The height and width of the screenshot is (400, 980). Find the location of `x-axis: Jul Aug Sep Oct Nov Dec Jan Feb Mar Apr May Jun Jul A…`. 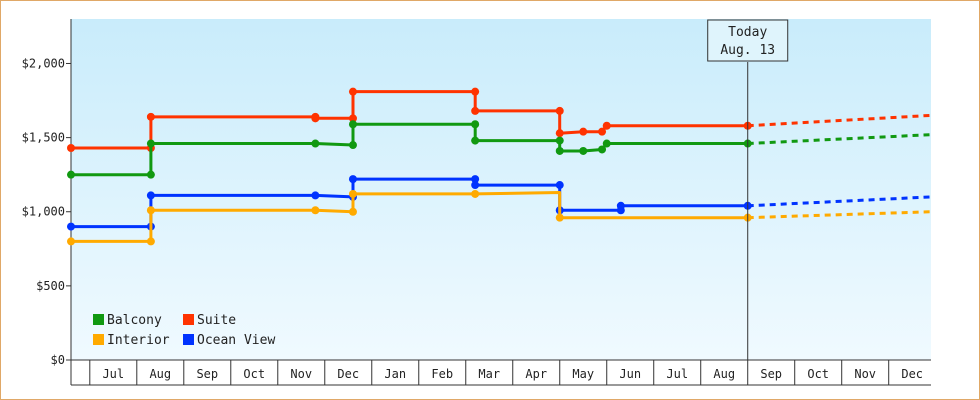

x-axis: Jul Aug Sep Oct Nov Dec Jan Feb Mar Apr May Jun Jul A… is located at coordinates (500, 372).